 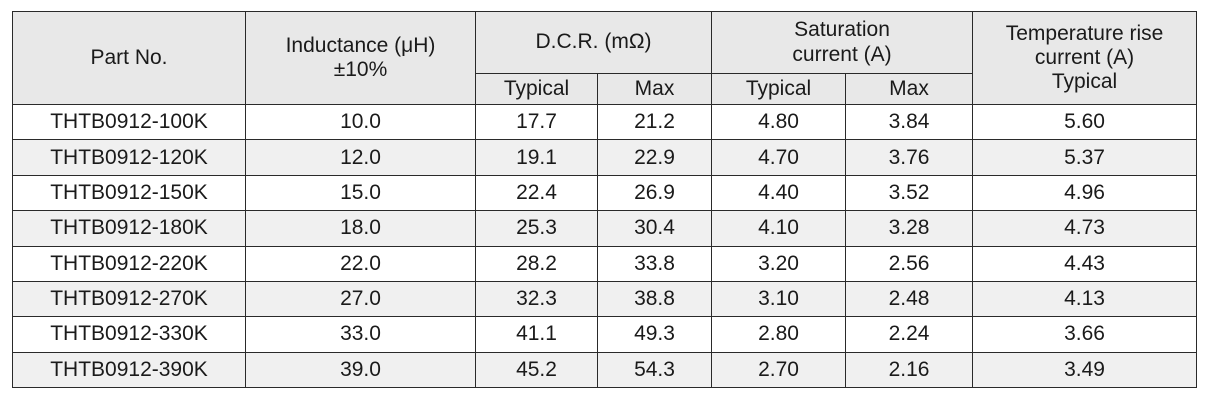 What do you see at coordinates (909, 157) in the screenshot?
I see `cell-sat-max: 3.76` at bounding box center [909, 157].